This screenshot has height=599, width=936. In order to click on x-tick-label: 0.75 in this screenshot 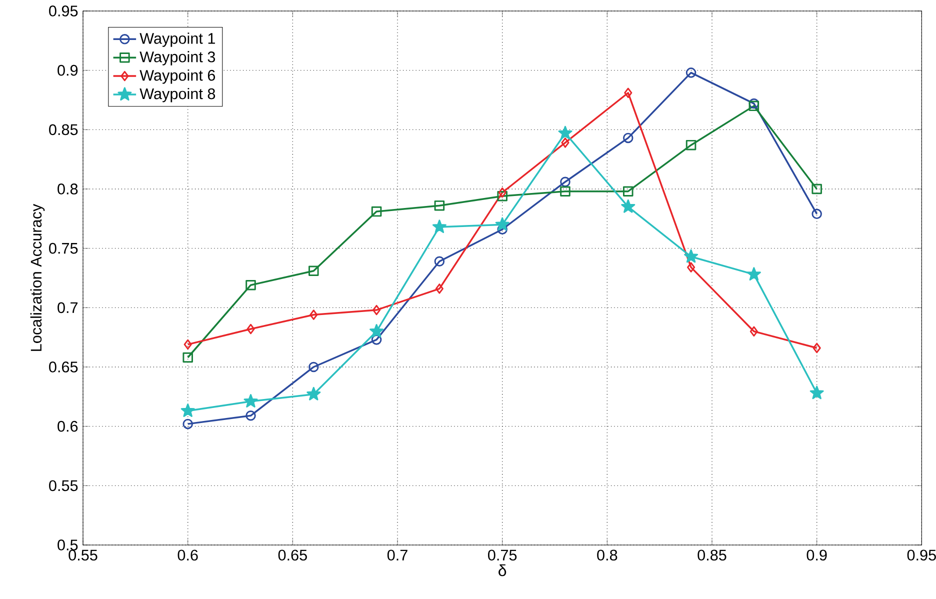, I will do `click(502, 555)`.